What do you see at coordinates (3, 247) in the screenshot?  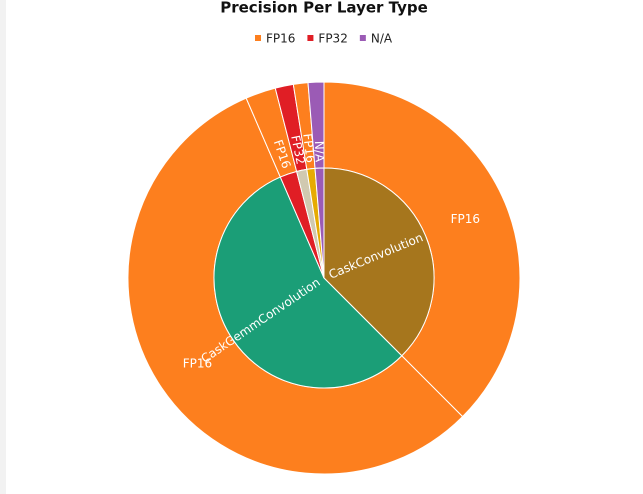 I see `left-edge` at bounding box center [3, 247].